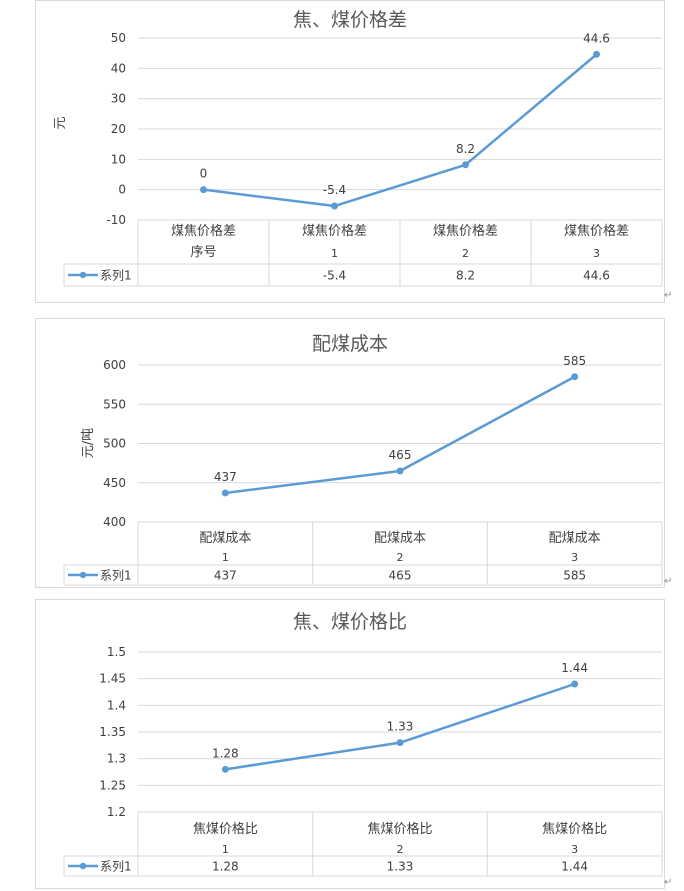 This screenshot has height=891, width=684. Describe the element at coordinates (400, 455) in the screenshot. I see `data-label: 465` at that location.